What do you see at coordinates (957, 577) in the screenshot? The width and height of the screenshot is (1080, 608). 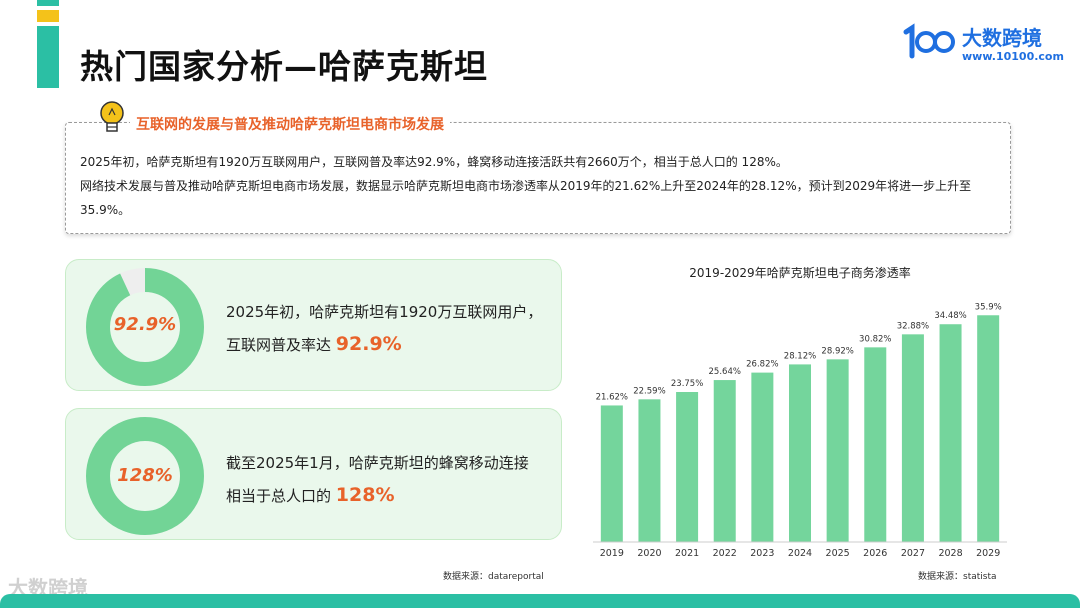 I see `source-note-right: 数据来源：statista` at bounding box center [957, 577].